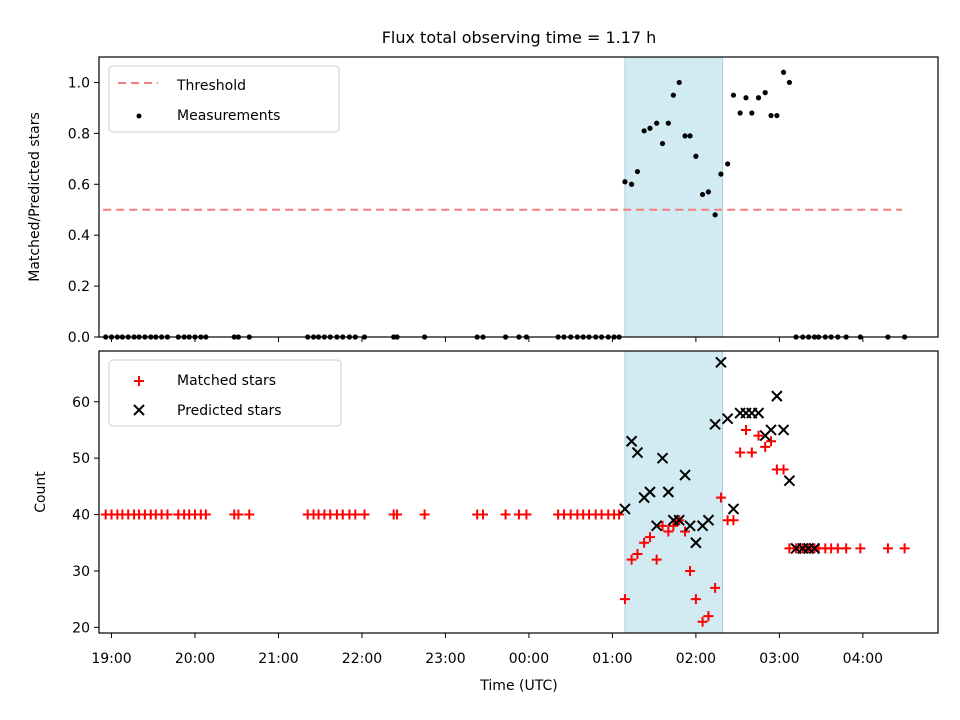 The height and width of the screenshot is (720, 960). I want to click on y-tick-label: 30, so click(81, 572).